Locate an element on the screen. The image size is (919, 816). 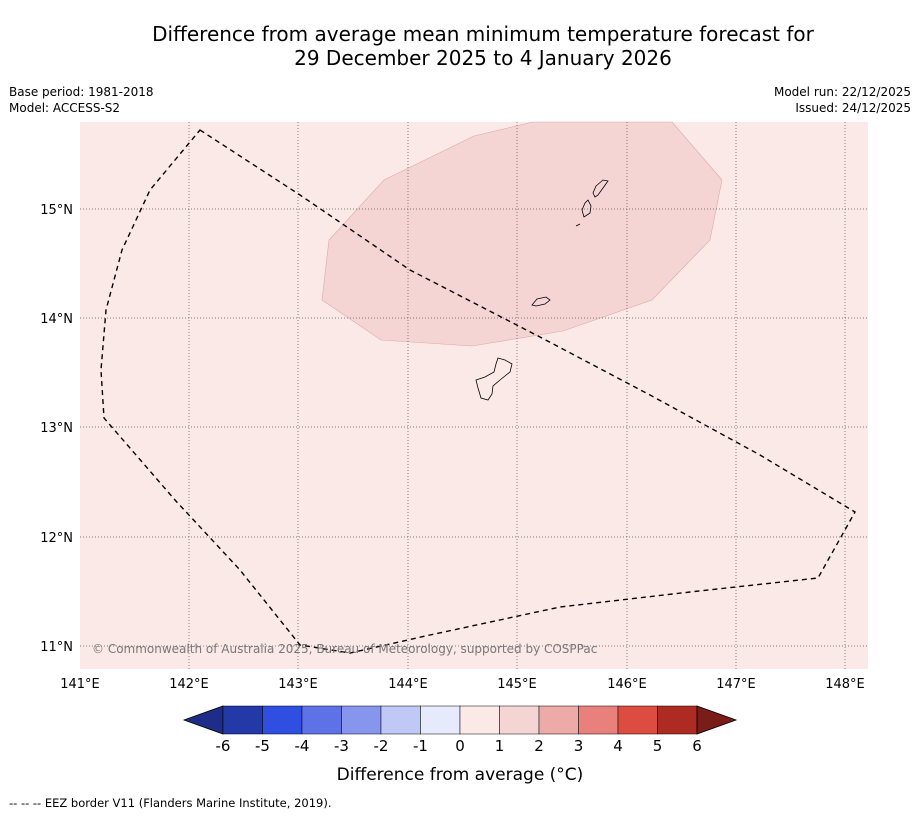
colorbar-tick-label: -4 is located at coordinates (302, 746).